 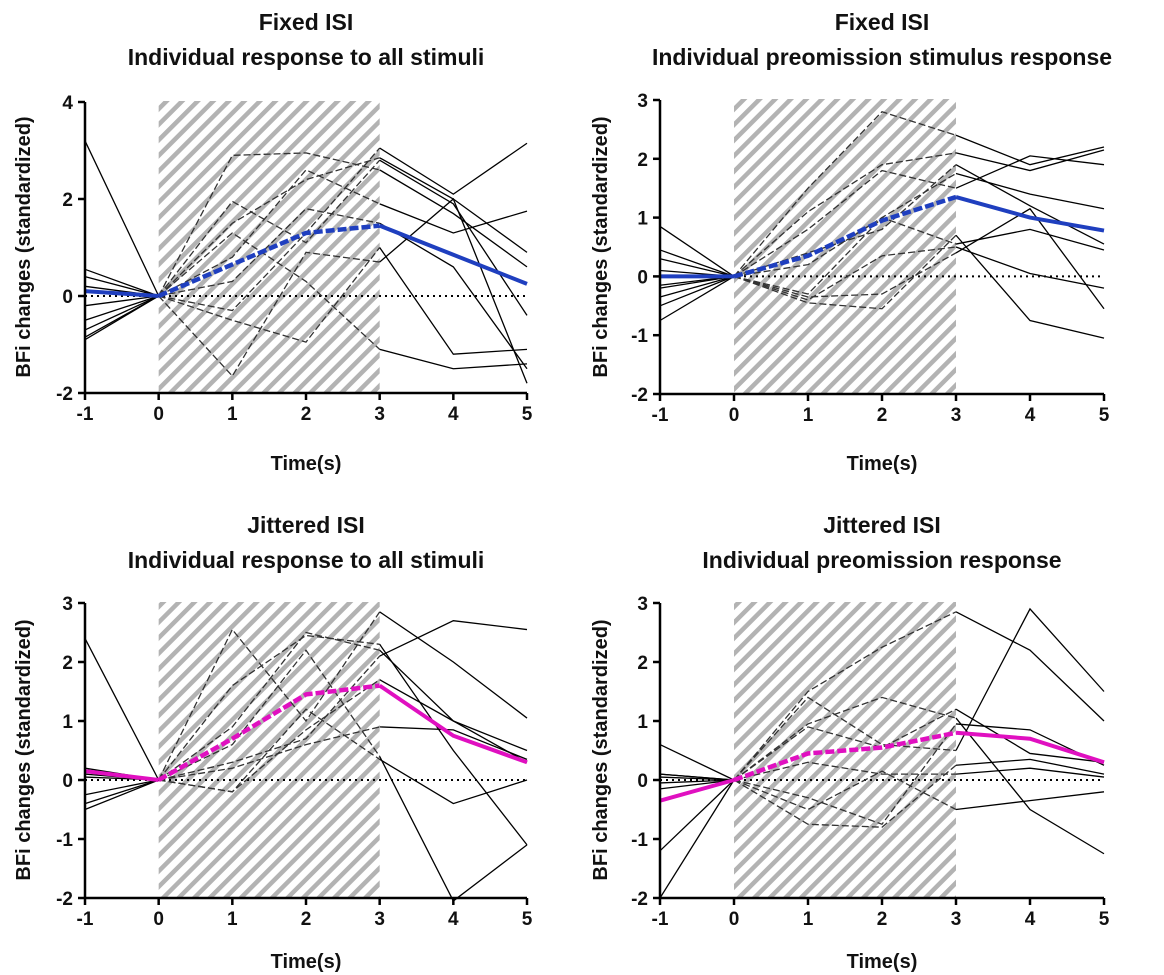 I want to click on x-tick-label: -1, so click(x=660, y=919).